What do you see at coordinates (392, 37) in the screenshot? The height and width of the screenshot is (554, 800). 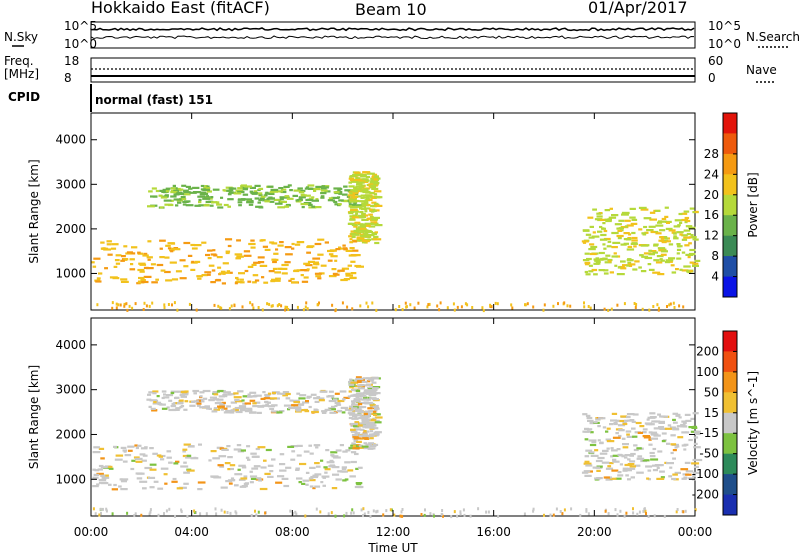 I see `nsky-trace` at bounding box center [392, 37].